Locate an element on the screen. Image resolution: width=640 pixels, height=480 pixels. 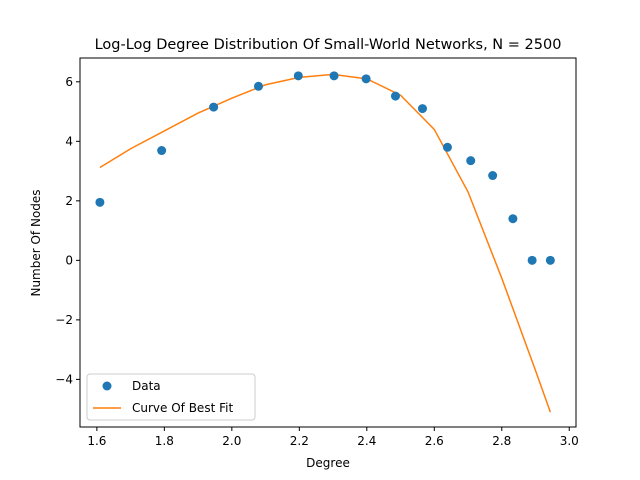
legend: Data Curve Of Best Fit is located at coordinates (171, 397).